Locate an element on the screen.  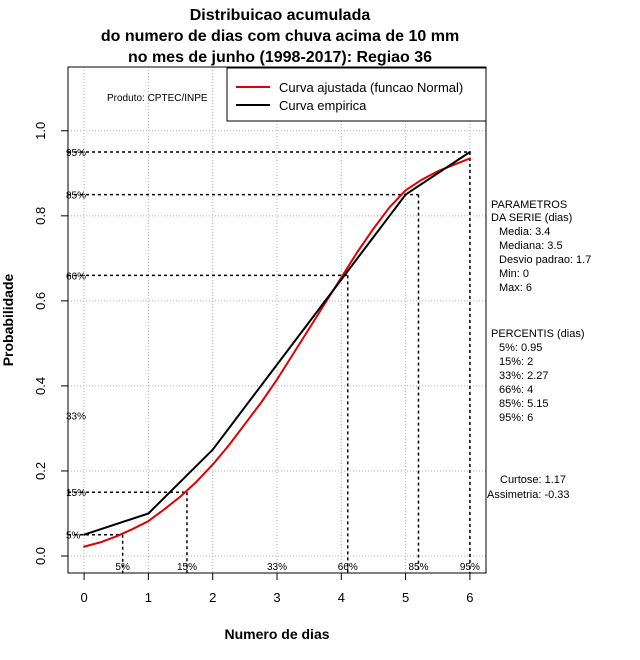
x-tick-label: 3 is located at coordinates (276, 597).